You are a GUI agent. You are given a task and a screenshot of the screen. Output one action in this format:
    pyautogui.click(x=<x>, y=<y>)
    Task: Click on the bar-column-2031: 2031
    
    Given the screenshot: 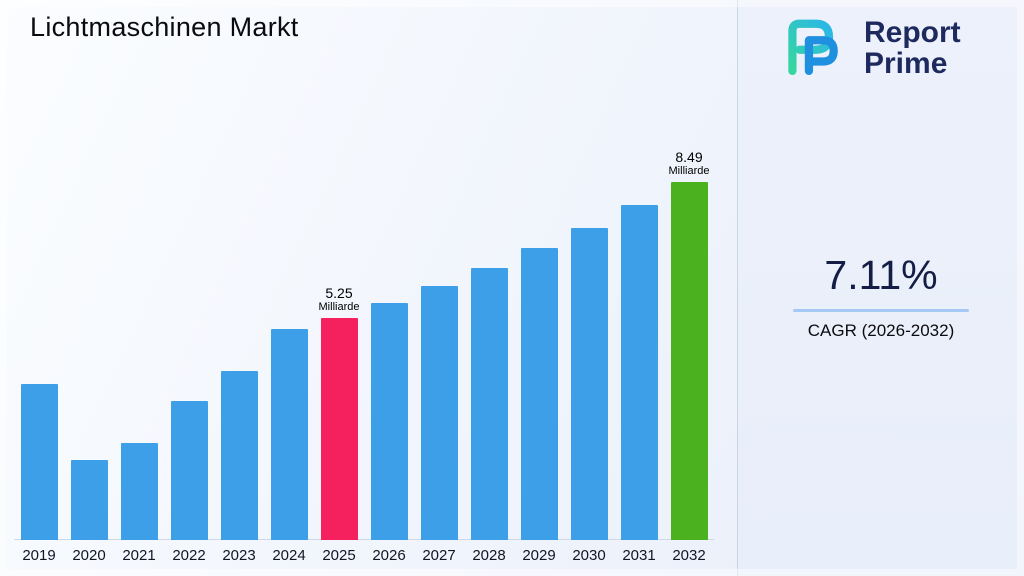 What is the action you would take?
    pyautogui.click(x=639, y=385)
    